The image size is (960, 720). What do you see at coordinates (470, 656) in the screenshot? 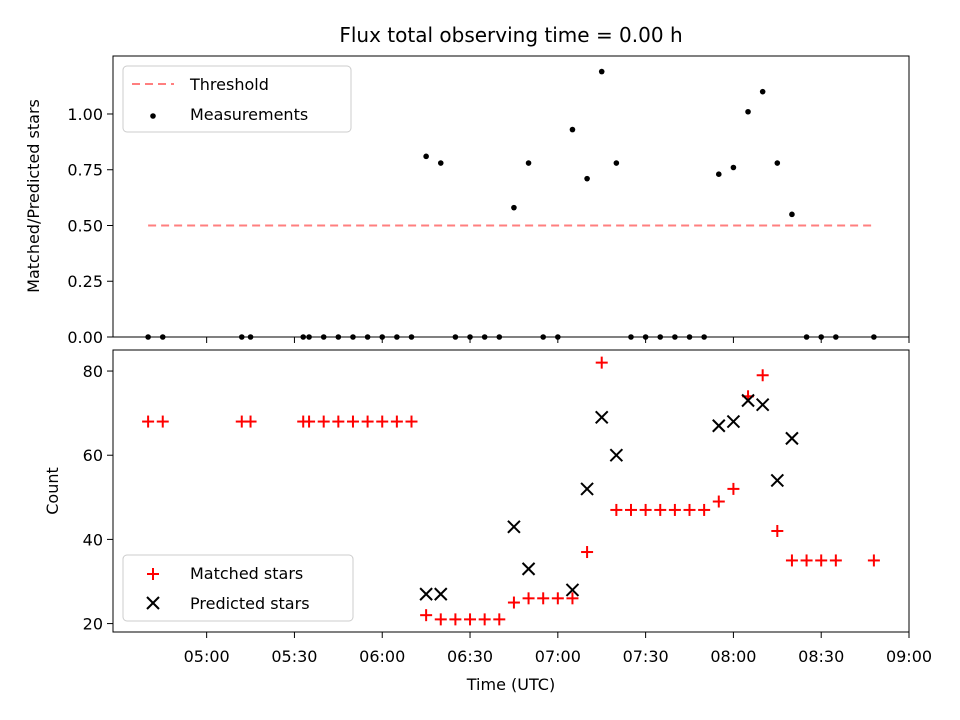
I see `x-tick-label: 06:30` at bounding box center [470, 656].